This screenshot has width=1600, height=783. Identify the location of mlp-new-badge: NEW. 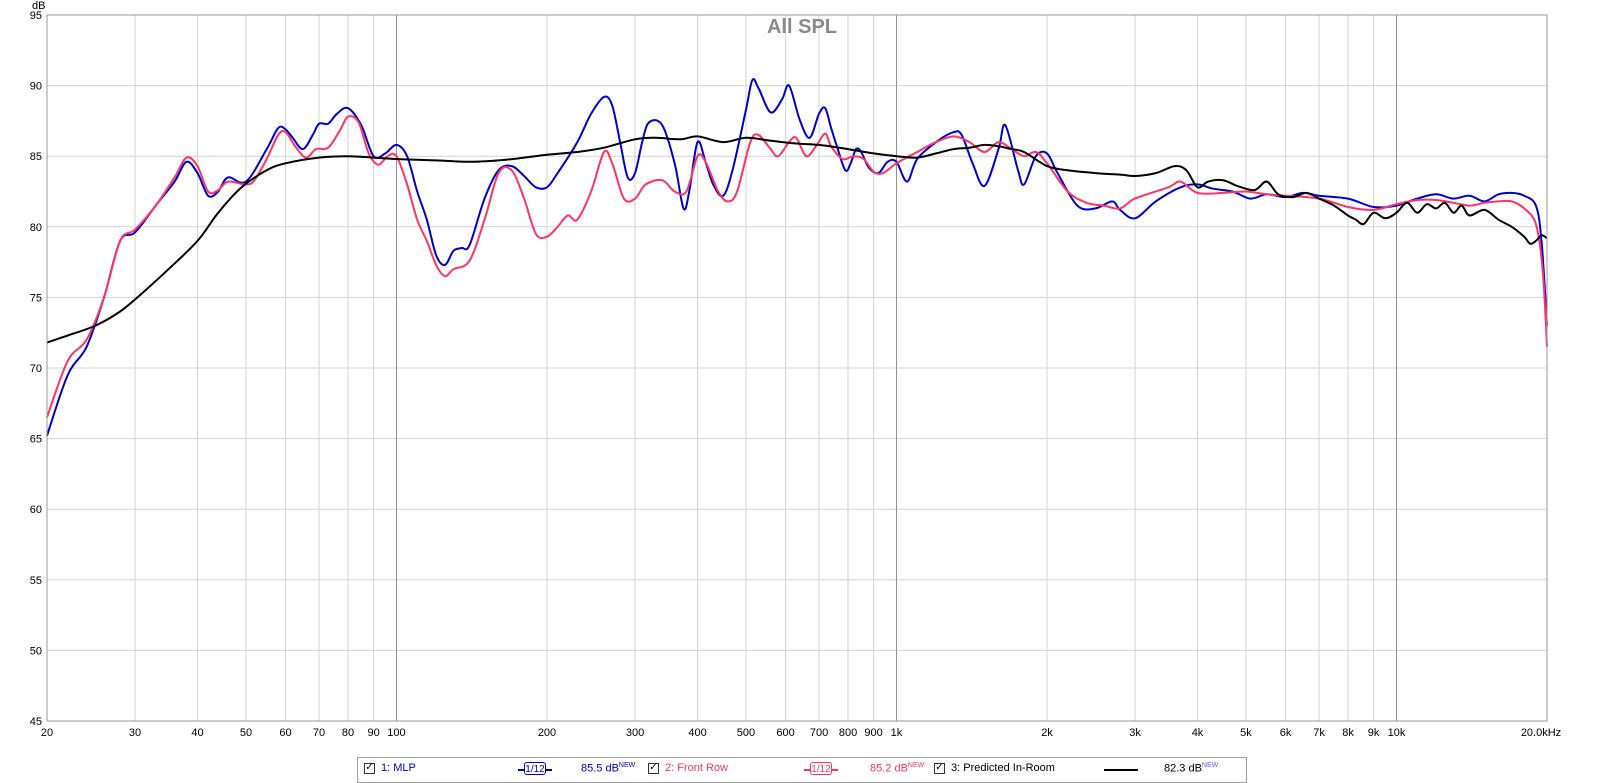
(627, 765).